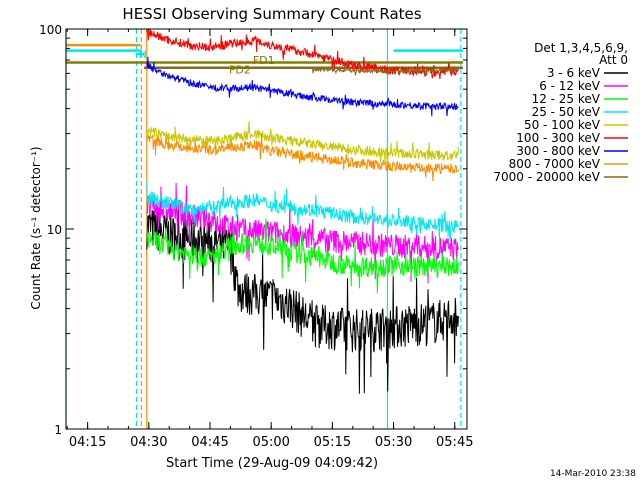 This screenshot has height=480, width=640. Describe the element at coordinates (148, 442) in the screenshot. I see `x-tick-label: 04:30` at that location.